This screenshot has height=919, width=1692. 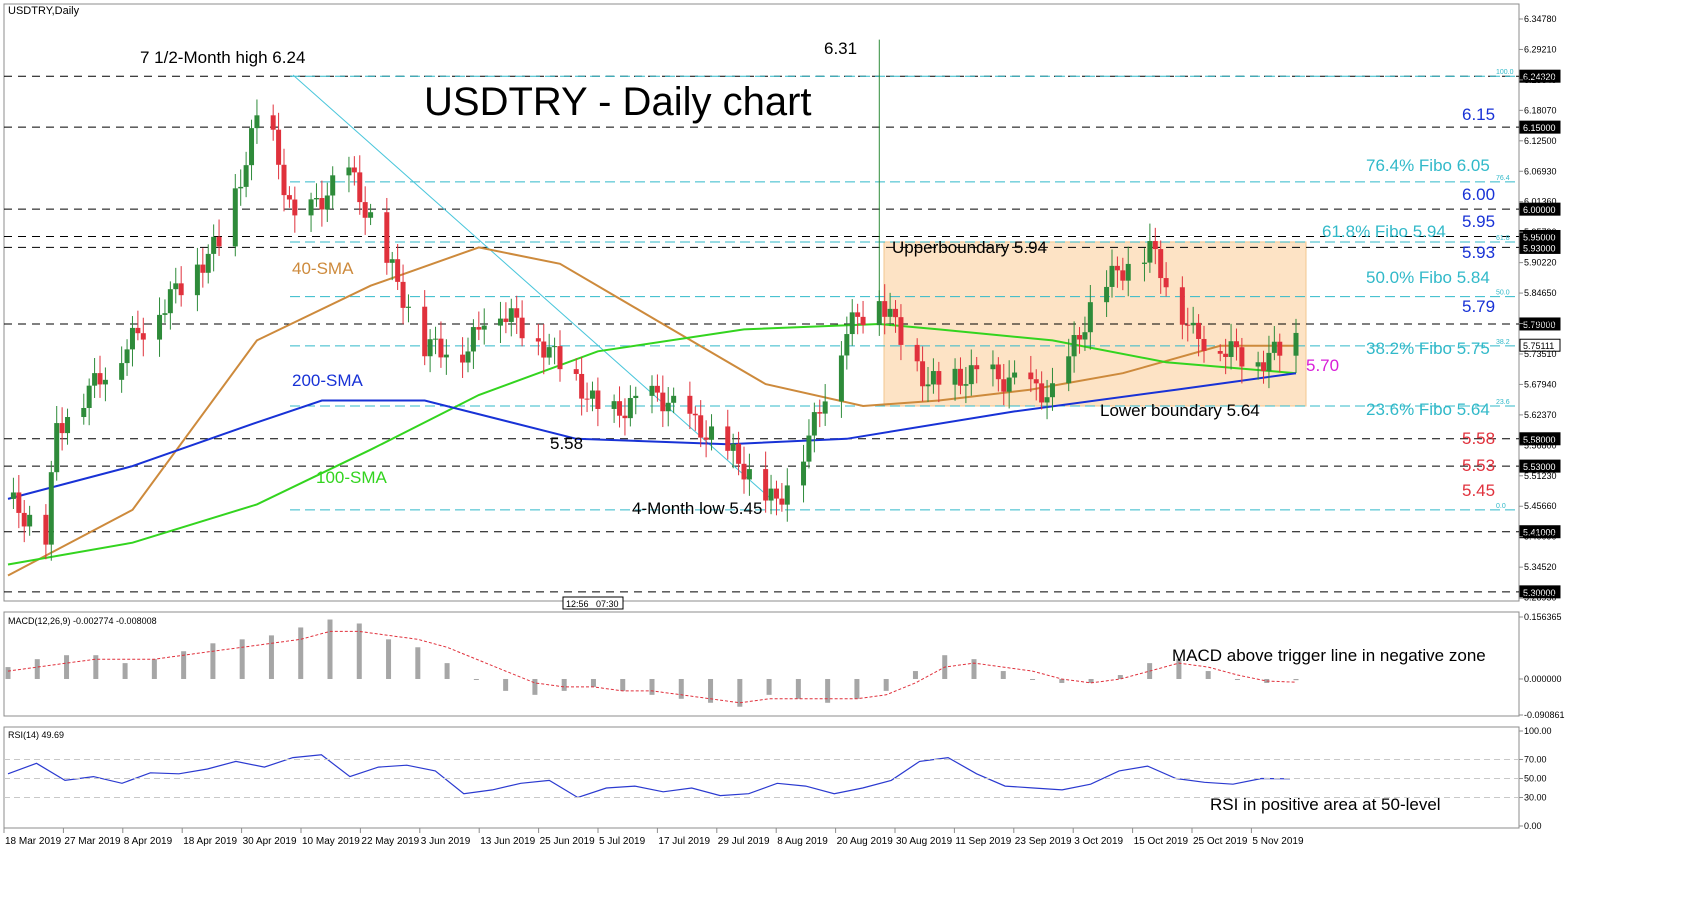 What do you see at coordinates (684, 841) in the screenshot?
I see `x-tick-label: 17 Jul 2019` at bounding box center [684, 841].